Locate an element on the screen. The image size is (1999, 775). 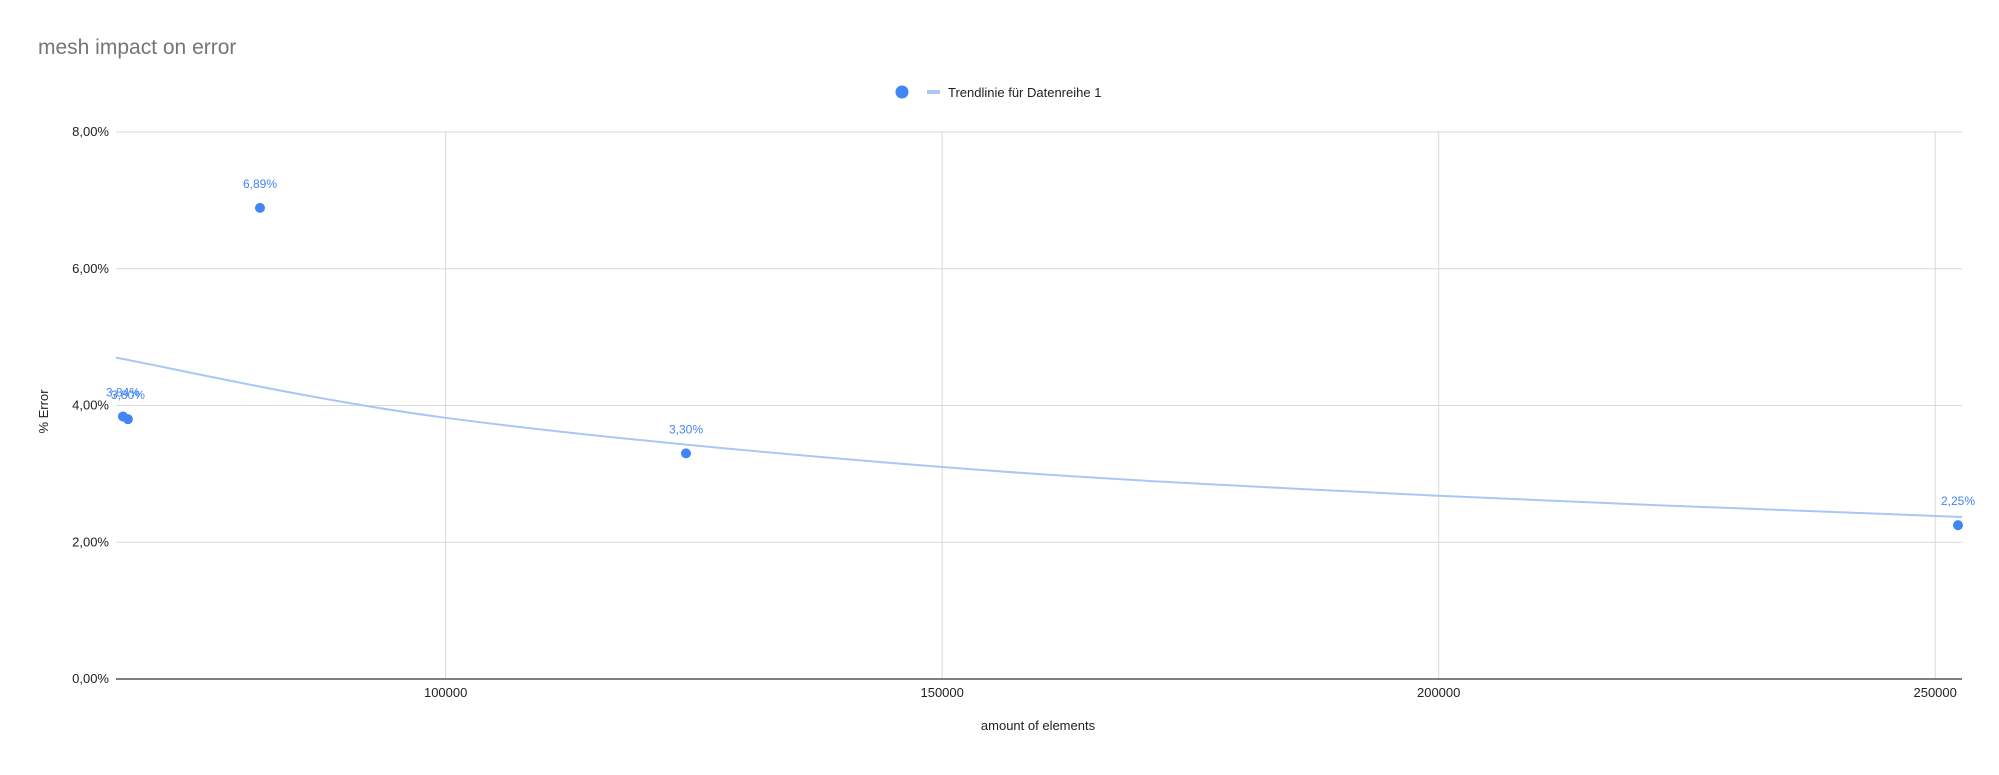
x-axis-title: amount of elements is located at coordinates (1038, 725).